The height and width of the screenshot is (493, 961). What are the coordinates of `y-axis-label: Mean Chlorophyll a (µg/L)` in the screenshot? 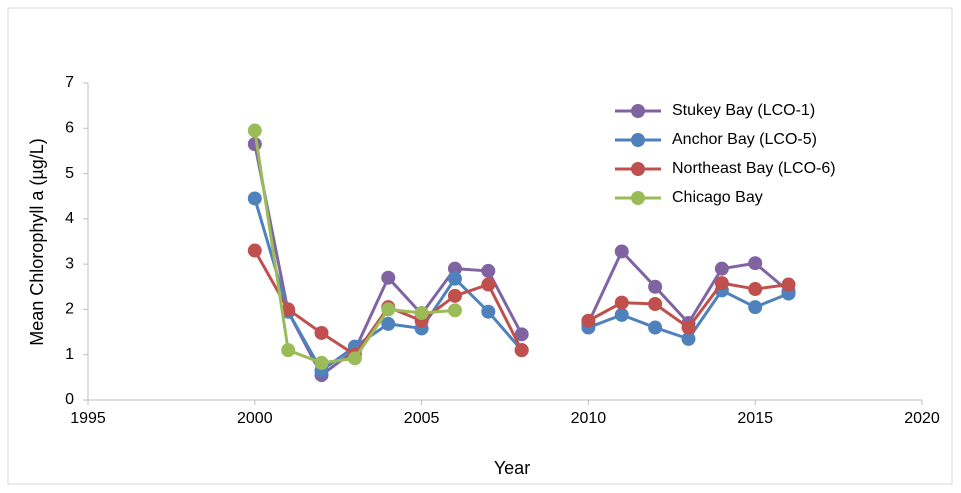 It's located at (37, 241).